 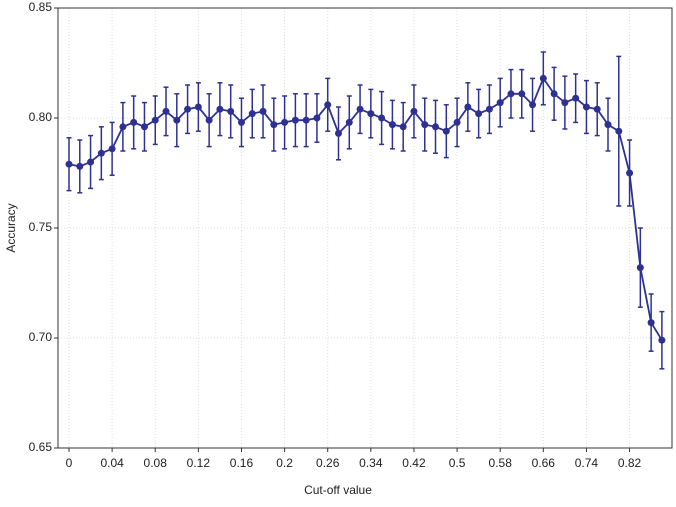 What do you see at coordinates (69, 463) in the screenshot?
I see `x-tick-label: 0` at bounding box center [69, 463].